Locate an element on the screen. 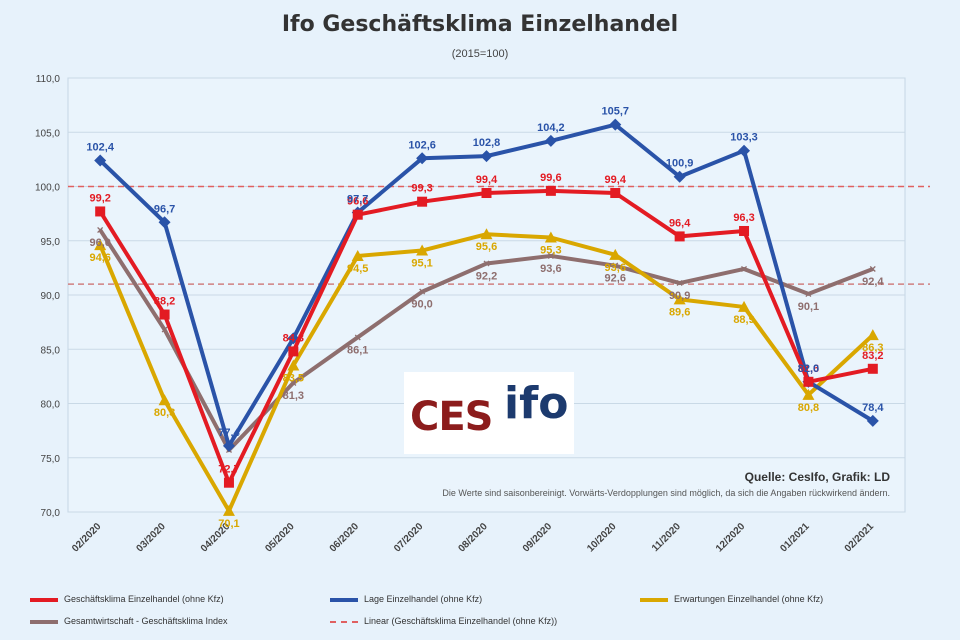 The width and height of the screenshot is (960, 640). data-label: 99,2 is located at coordinates (99, 198).